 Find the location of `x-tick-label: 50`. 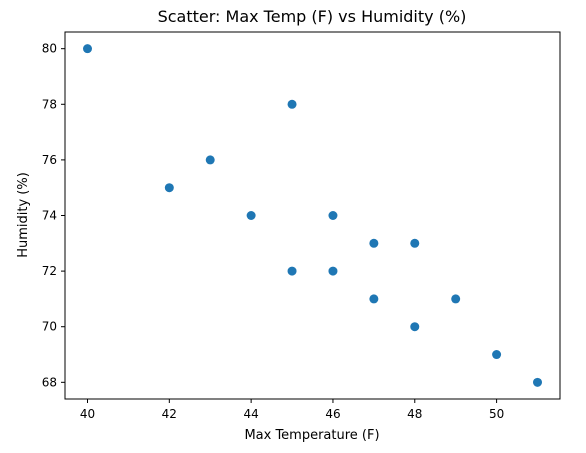

x-tick-label: 50 is located at coordinates (496, 414).